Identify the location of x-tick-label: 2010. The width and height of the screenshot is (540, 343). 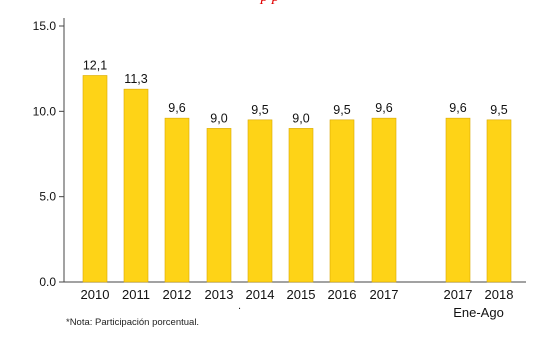
(95, 294).